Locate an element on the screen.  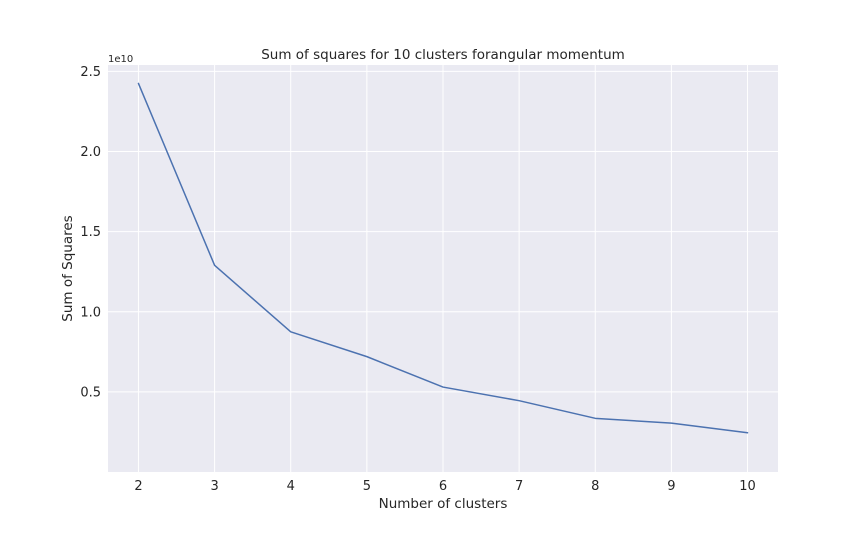
y-tick-label: 1.5 is located at coordinates (90, 232).